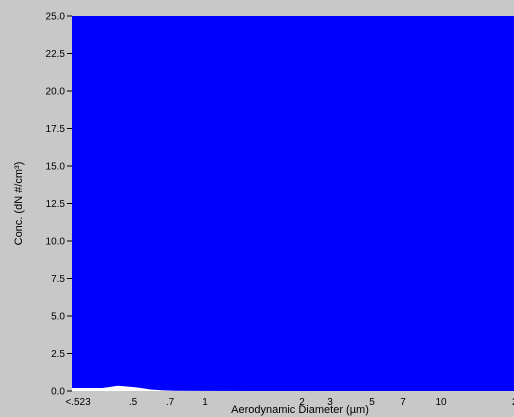  Describe the element at coordinates (513, 402) in the screenshot. I see `x-tick-label: 20` at that location.